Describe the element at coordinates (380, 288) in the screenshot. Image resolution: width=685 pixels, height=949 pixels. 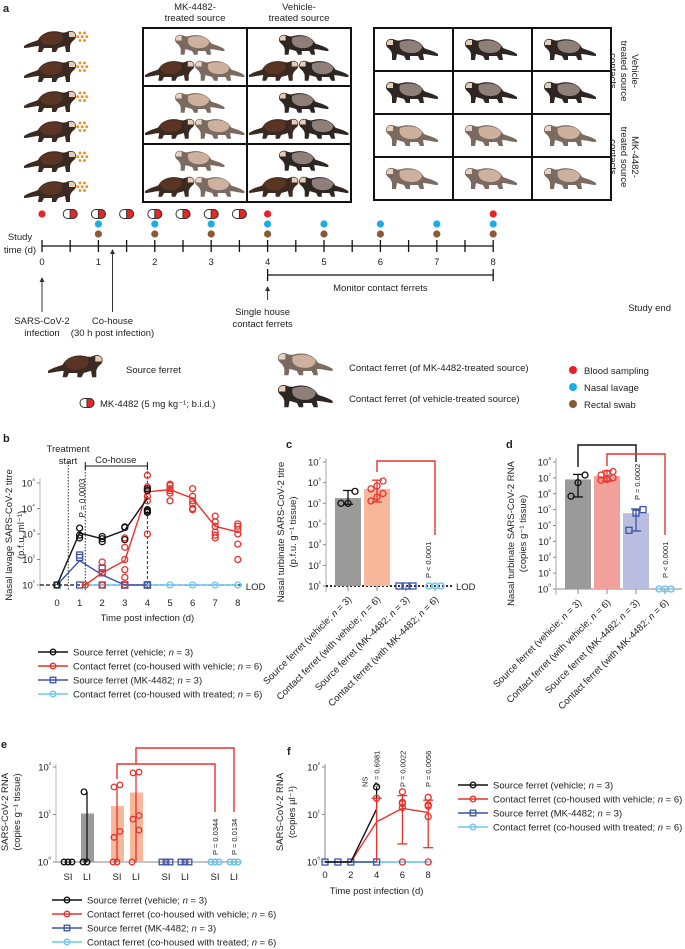
I see `monitor-label: Monitor contact ferrets` at that location.